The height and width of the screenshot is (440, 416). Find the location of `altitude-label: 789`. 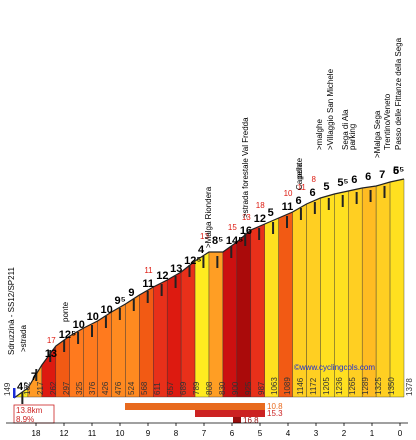

altitude-label: 789 is located at coordinates (196, 388).